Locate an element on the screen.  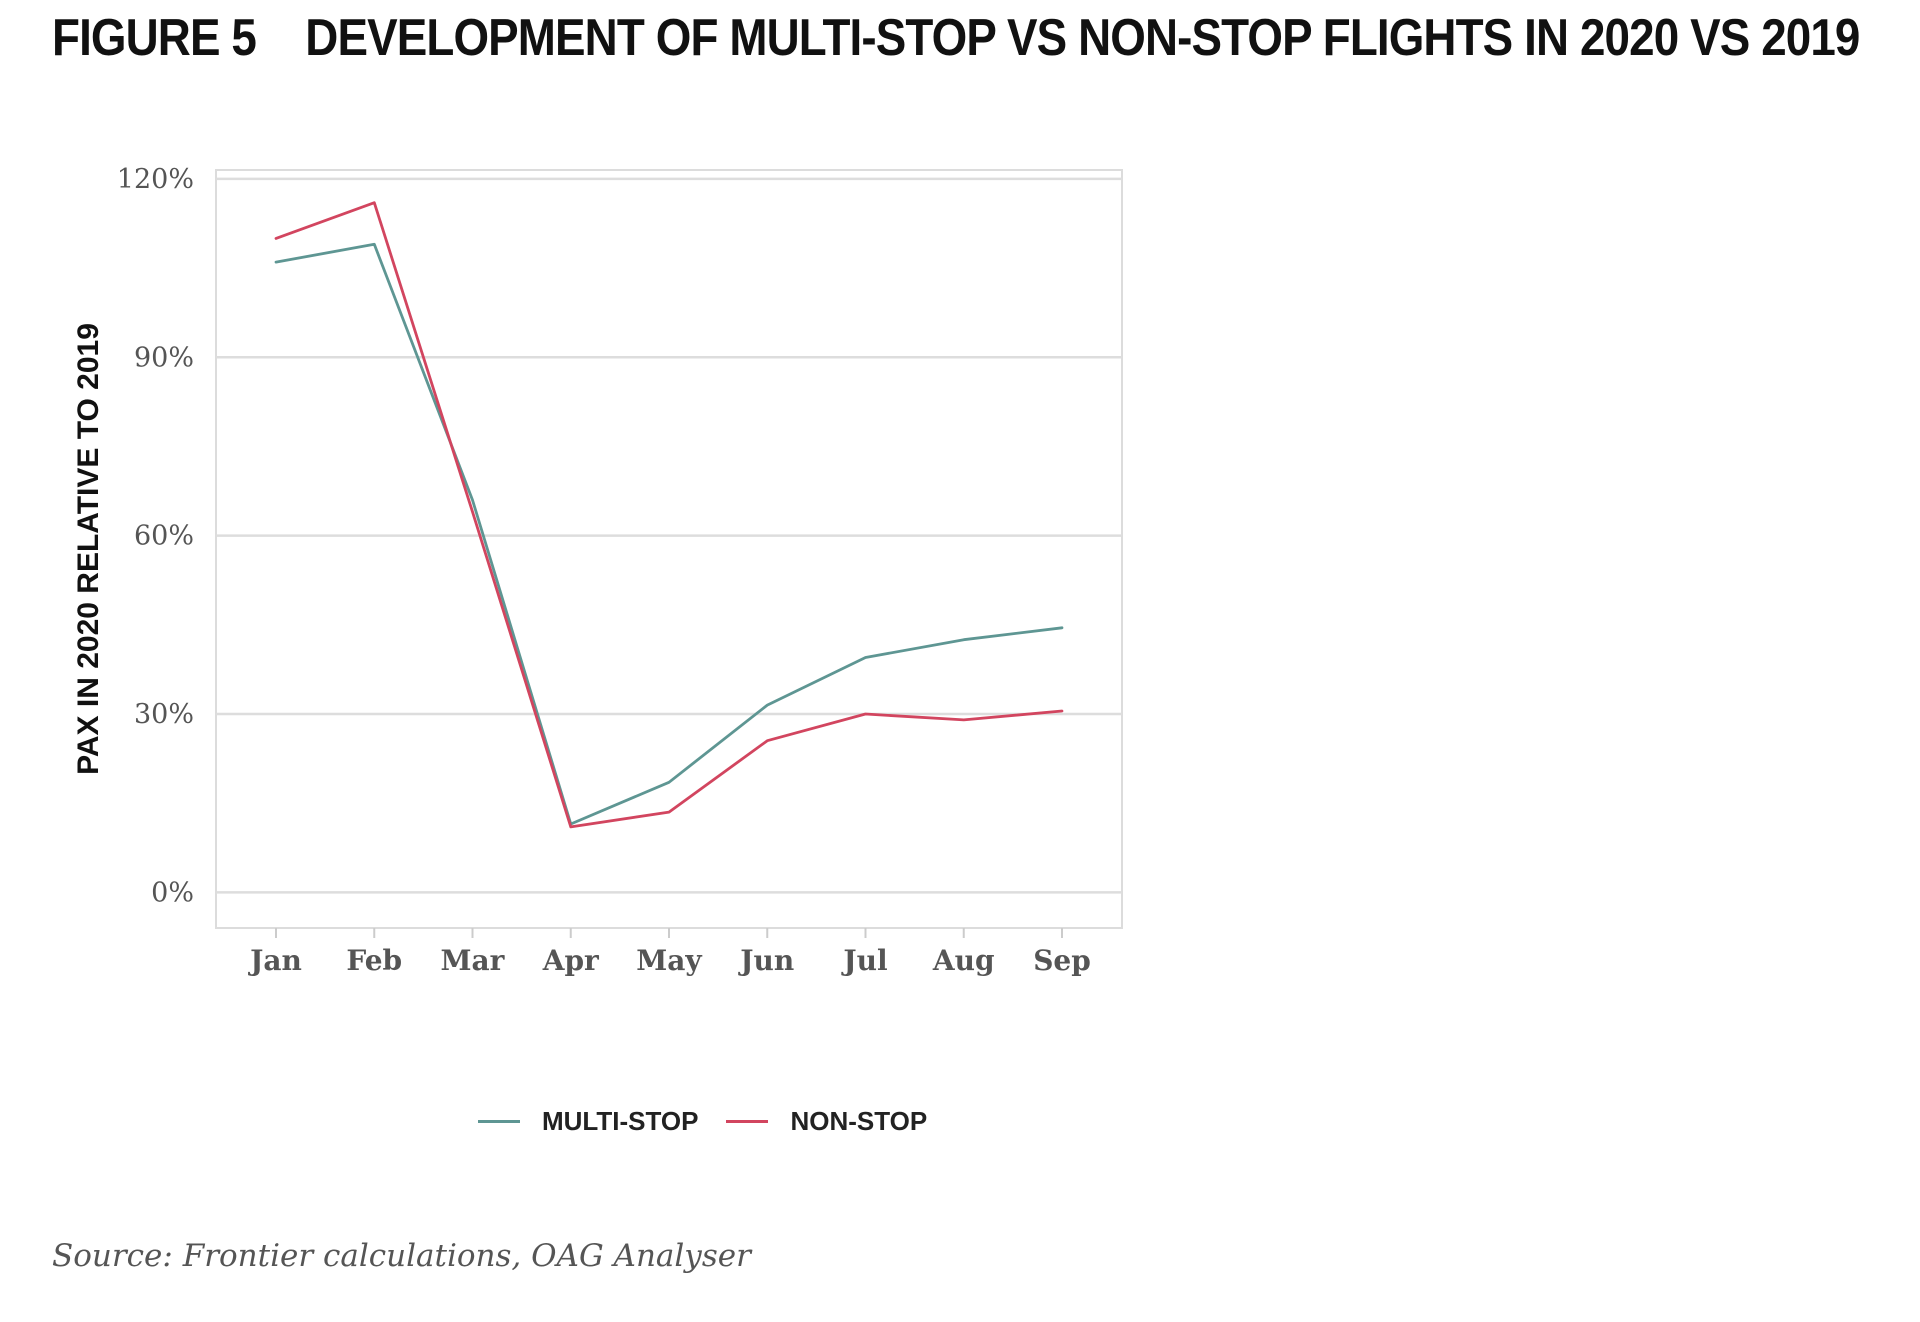
y-axis-label: PAX IN 2020 RELATIVE TO 2019 is located at coordinates (88, 549).